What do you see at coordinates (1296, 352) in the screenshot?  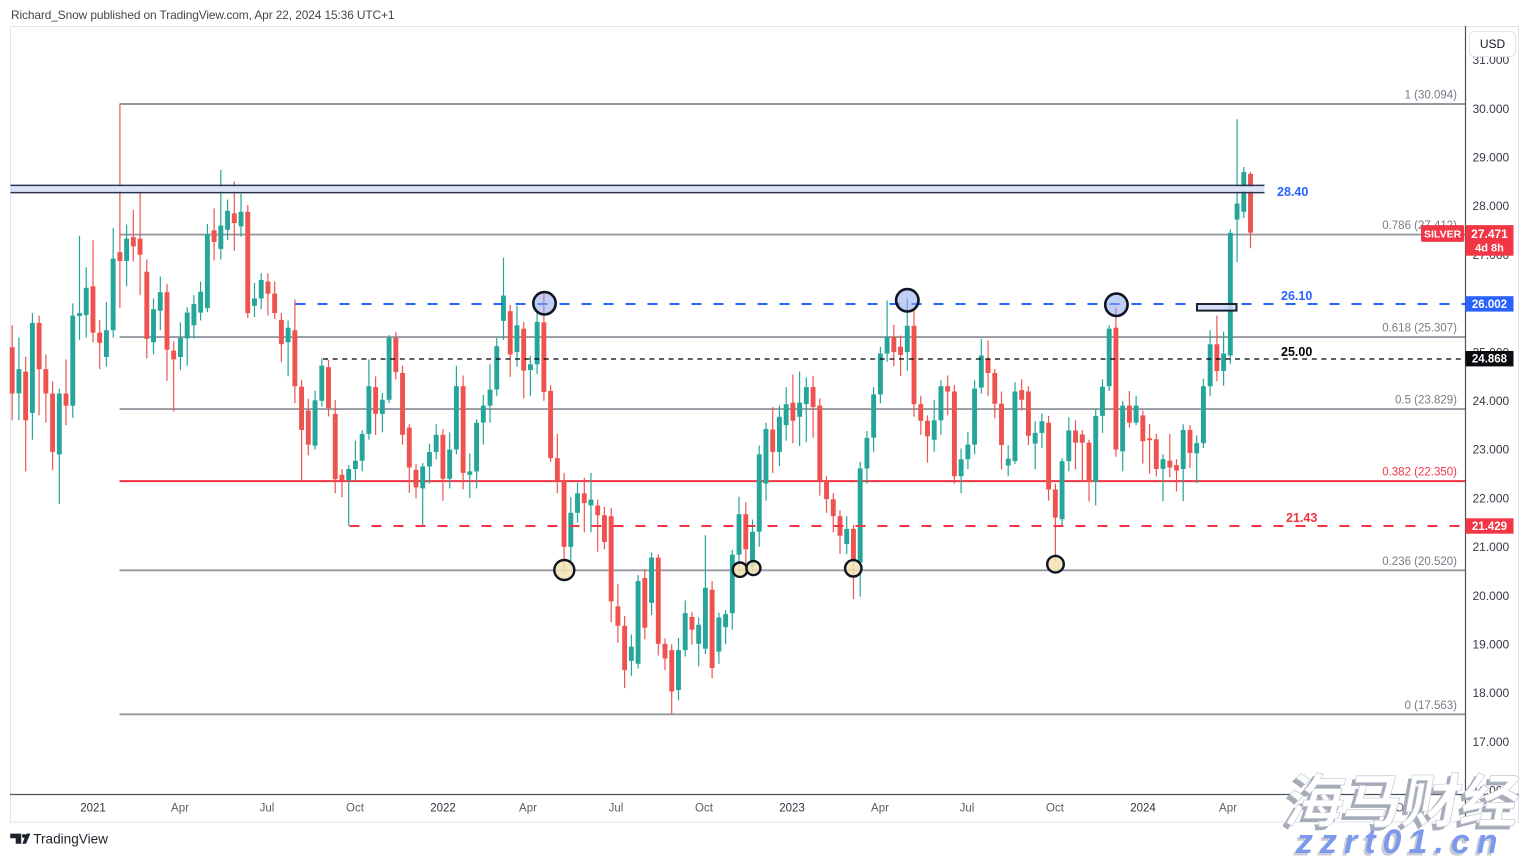 I see `svg-text: 25.00` at bounding box center [1296, 352].